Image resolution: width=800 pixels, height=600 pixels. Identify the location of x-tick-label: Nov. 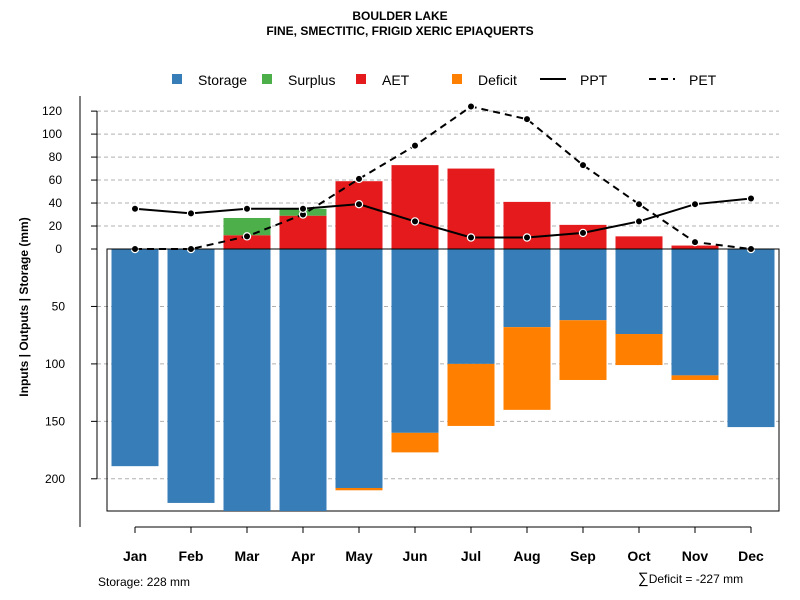
(695, 556).